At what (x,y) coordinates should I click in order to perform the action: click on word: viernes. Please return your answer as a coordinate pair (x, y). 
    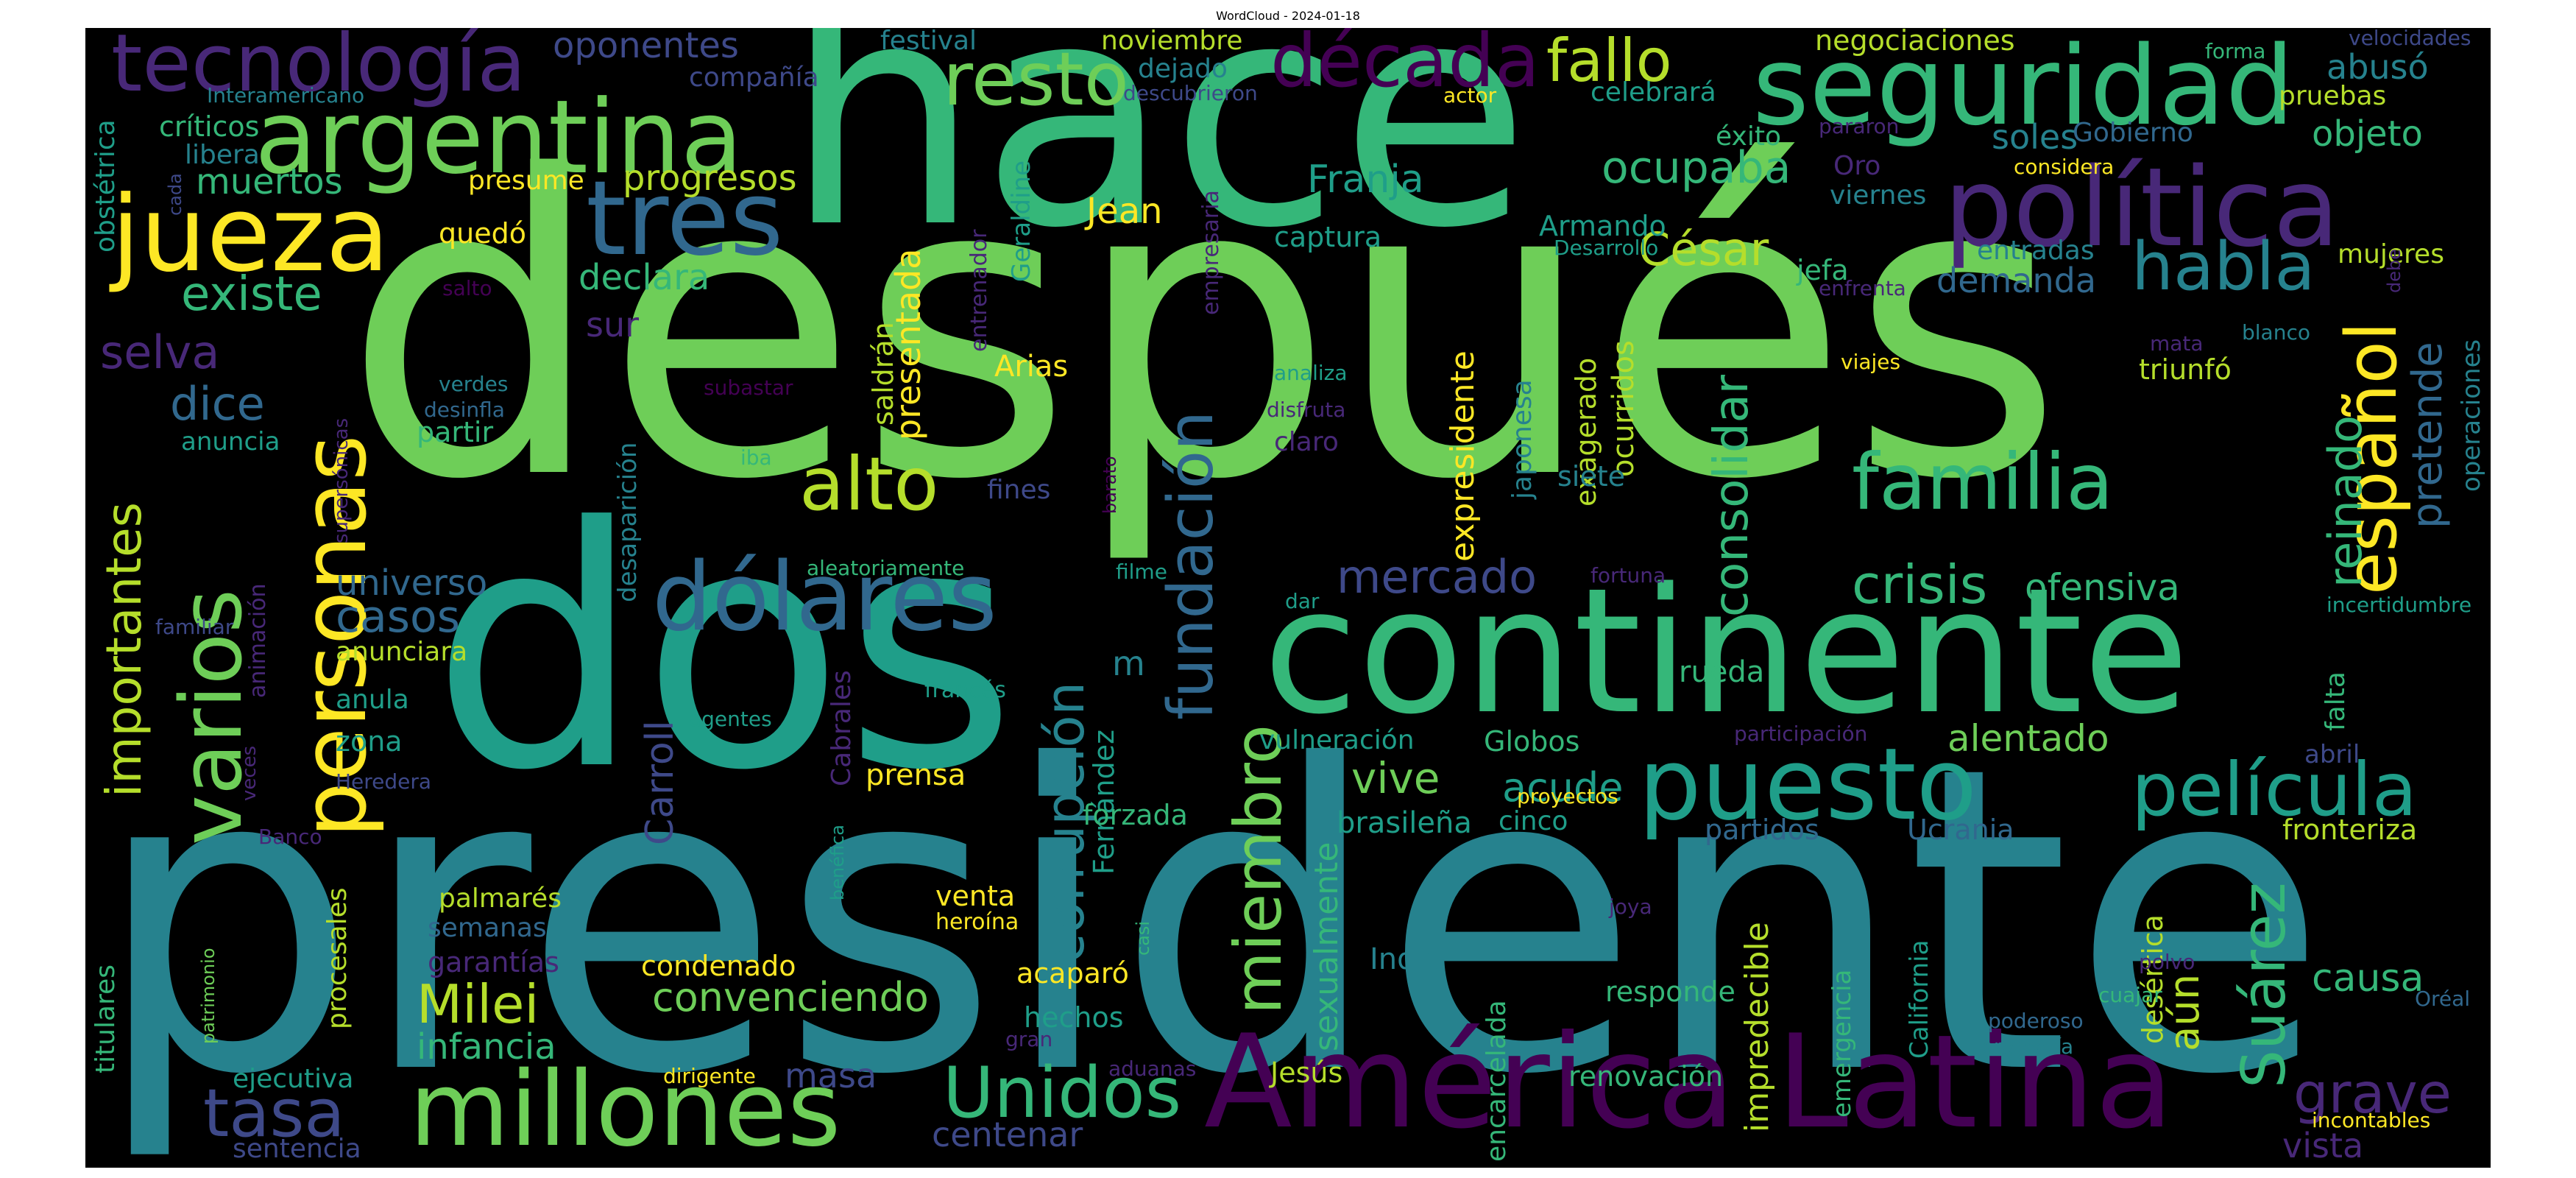
    Looking at the image, I should click on (1878, 195).